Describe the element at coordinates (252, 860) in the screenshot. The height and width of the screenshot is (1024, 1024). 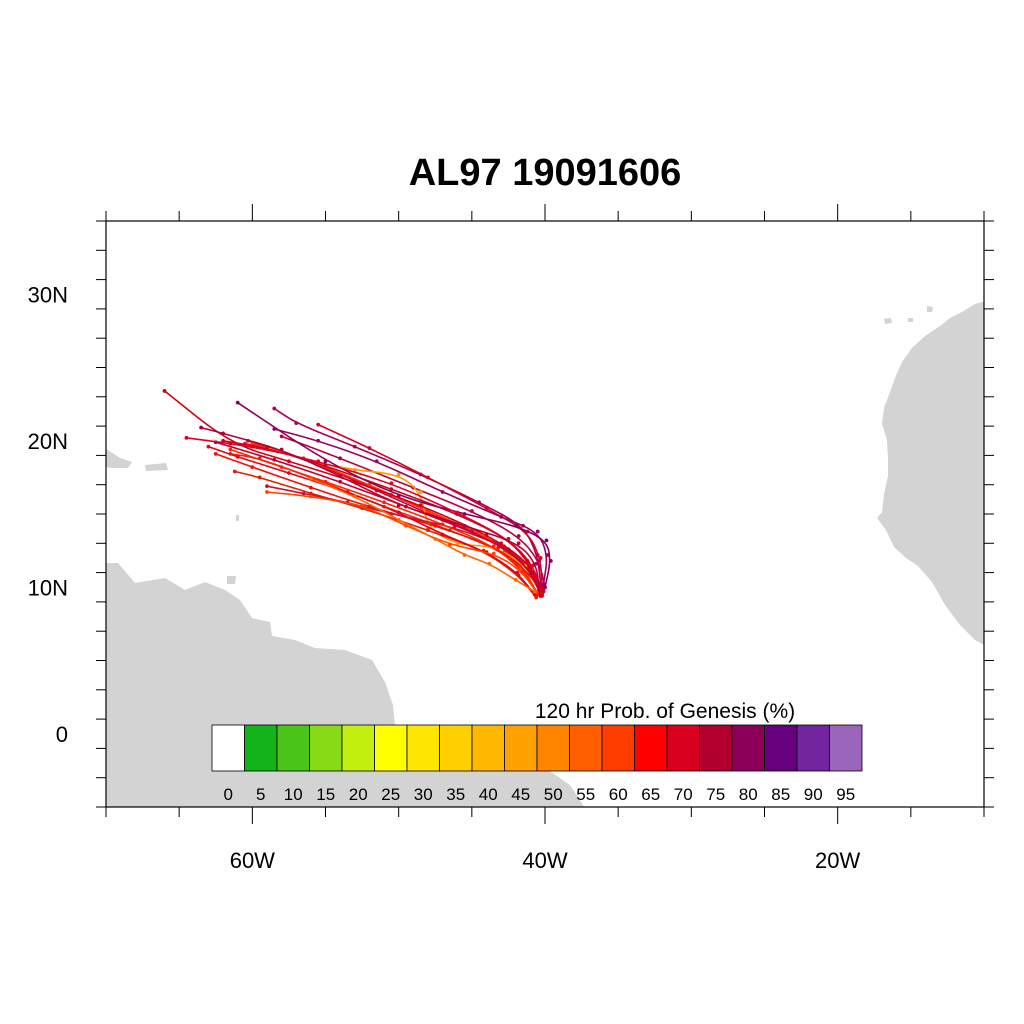
I see `x-tick-label: 60W` at that location.